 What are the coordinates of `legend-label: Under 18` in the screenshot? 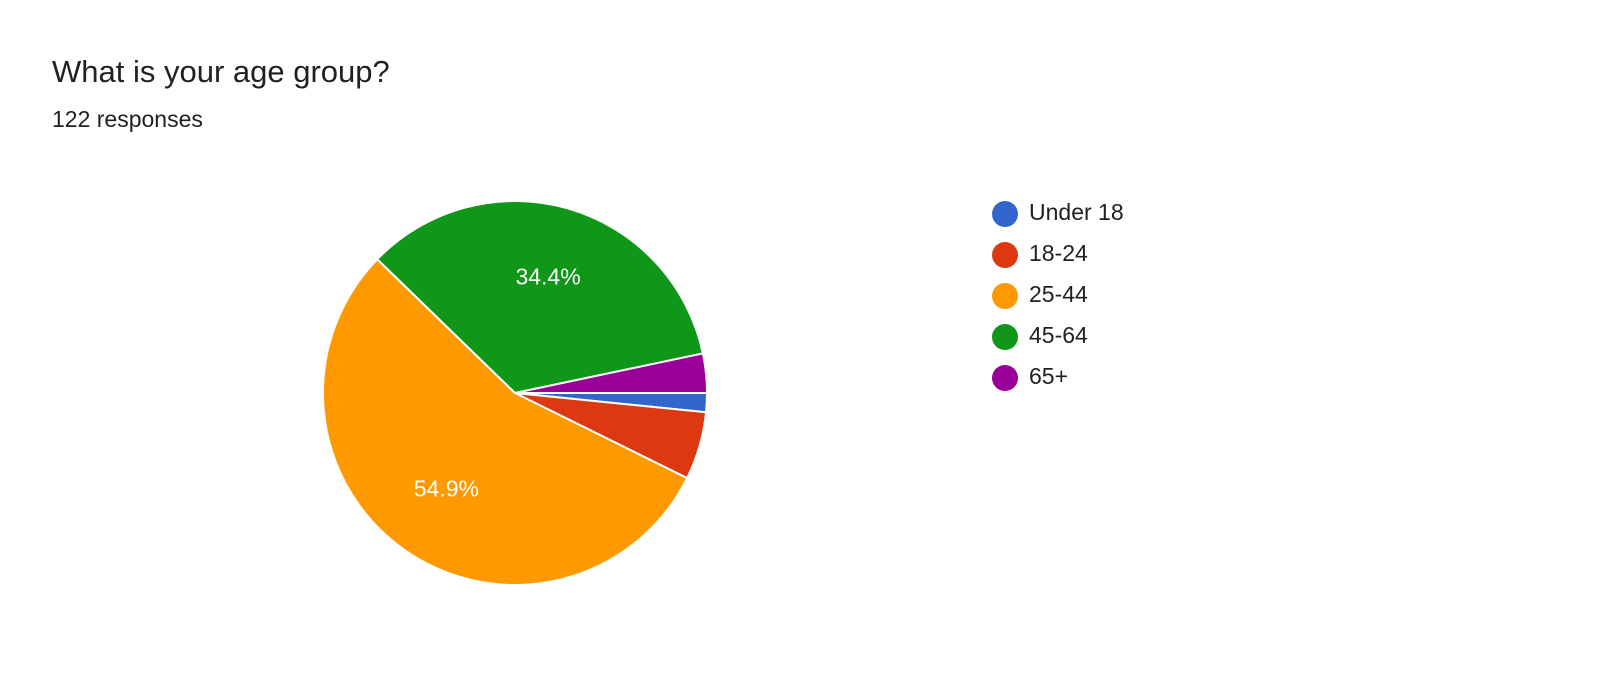 It's located at (1076, 212).